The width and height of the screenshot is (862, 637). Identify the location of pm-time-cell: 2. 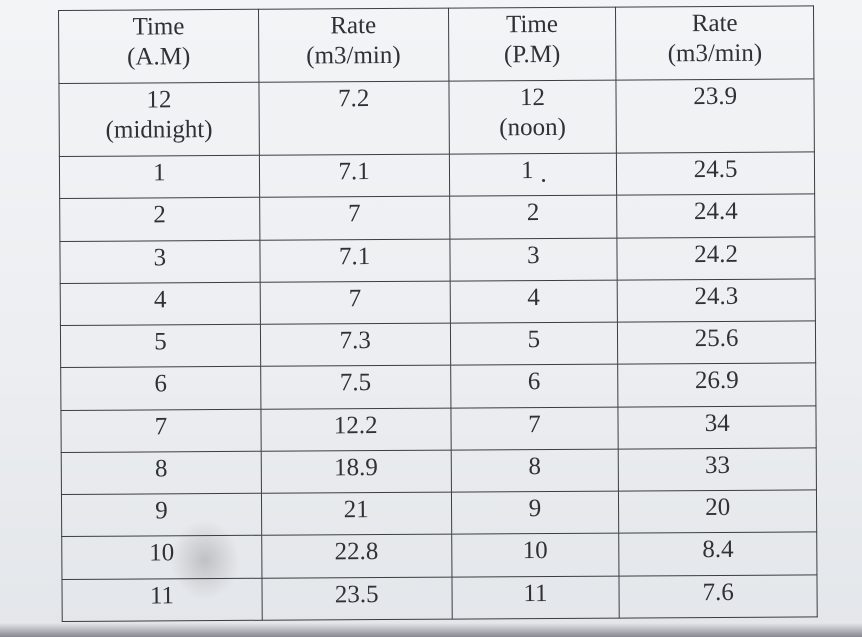
(533, 217).